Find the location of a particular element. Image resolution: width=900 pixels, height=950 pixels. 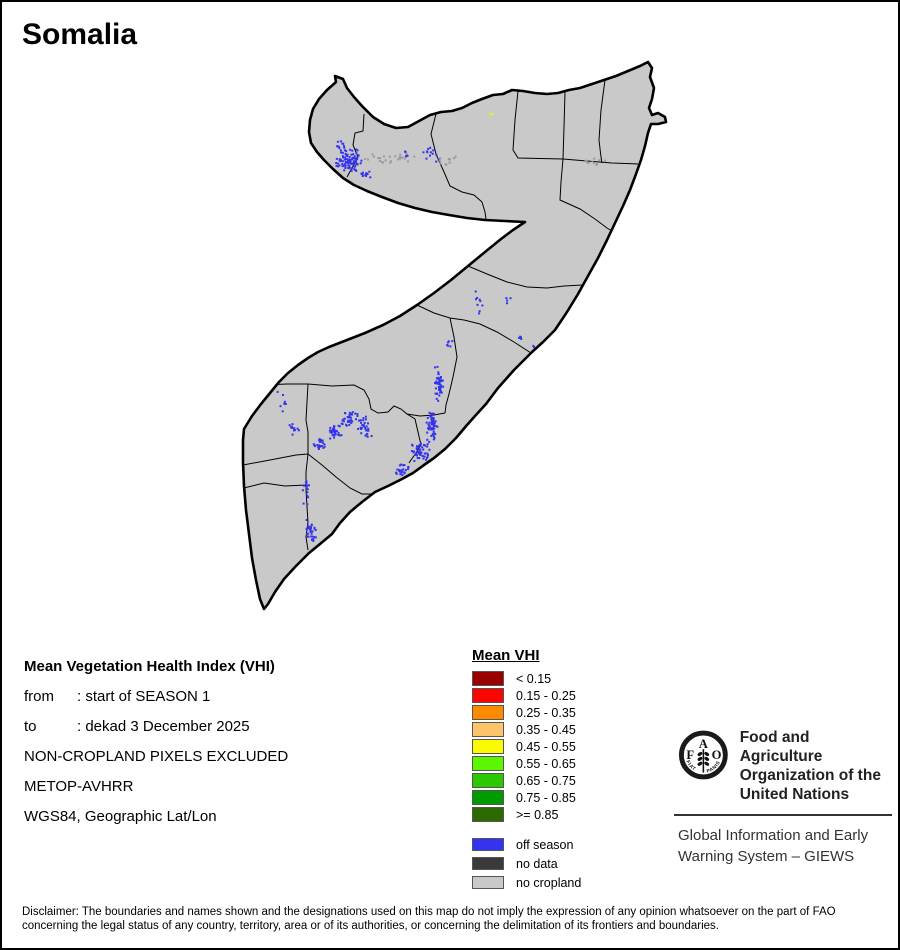

legend-row-vhi-5: 0.55 - 0.65 is located at coordinates (526, 763).